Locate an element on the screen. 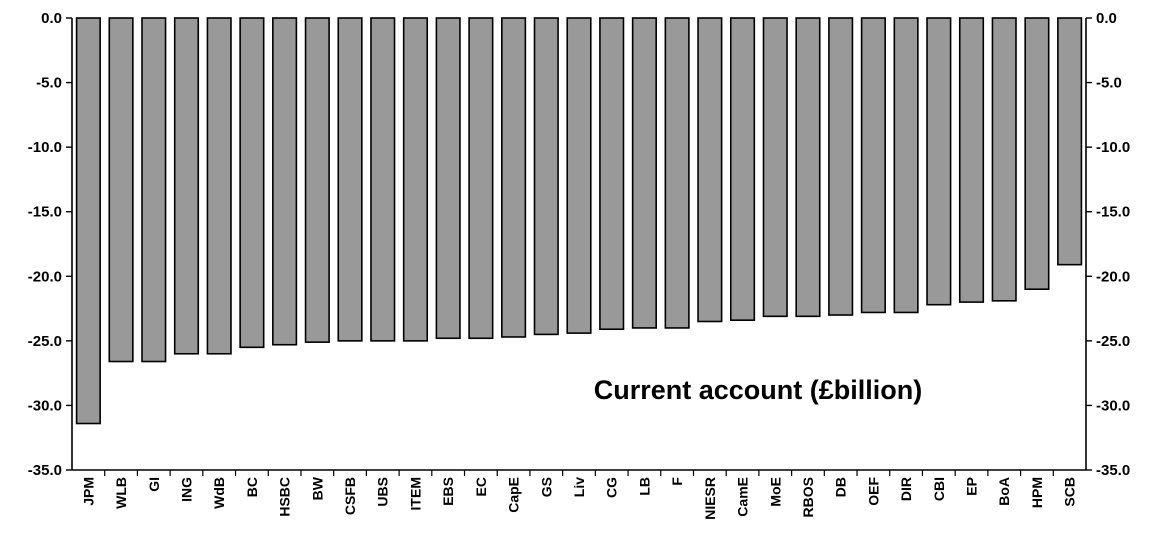 The image size is (1163, 543). y-tick-label-left: -15.0 is located at coordinates (45, 212).